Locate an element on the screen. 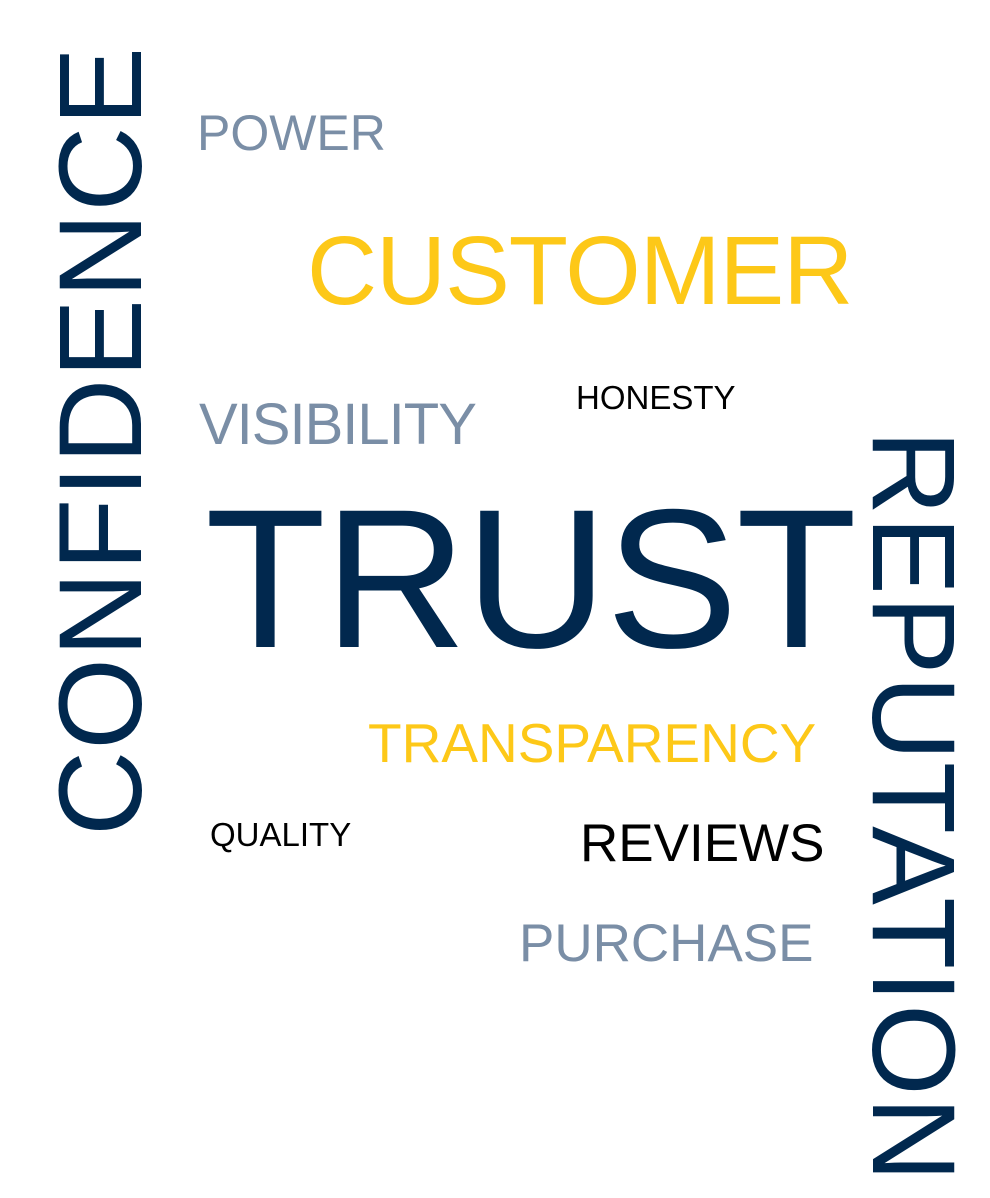 The height and width of the screenshot is (1198, 990). word-visibility: VISIBILITY is located at coordinates (338, 424).